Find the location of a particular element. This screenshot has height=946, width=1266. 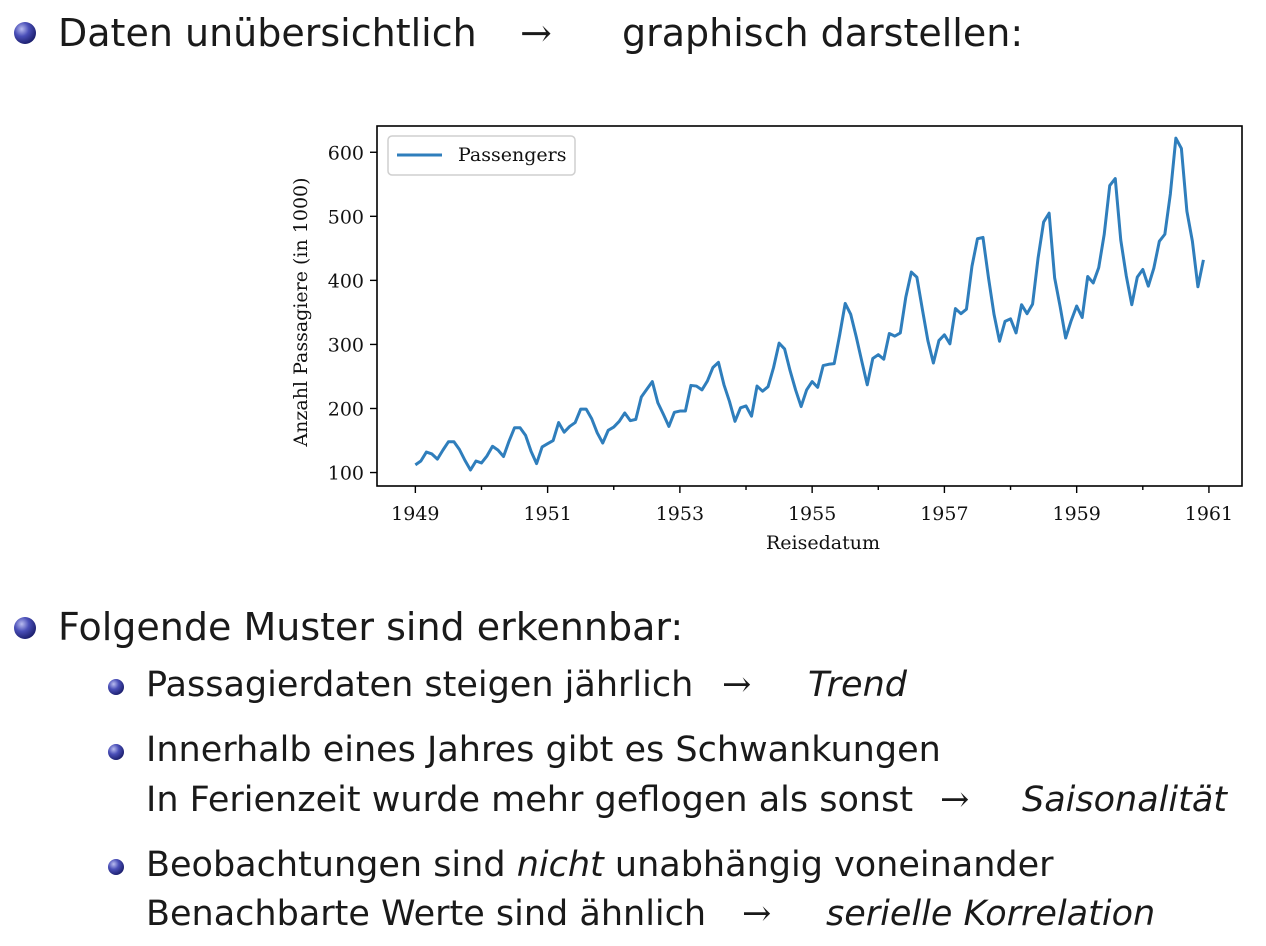

pattern-1-text: Passagierdaten steigen jährlich is located at coordinates (420, 685).